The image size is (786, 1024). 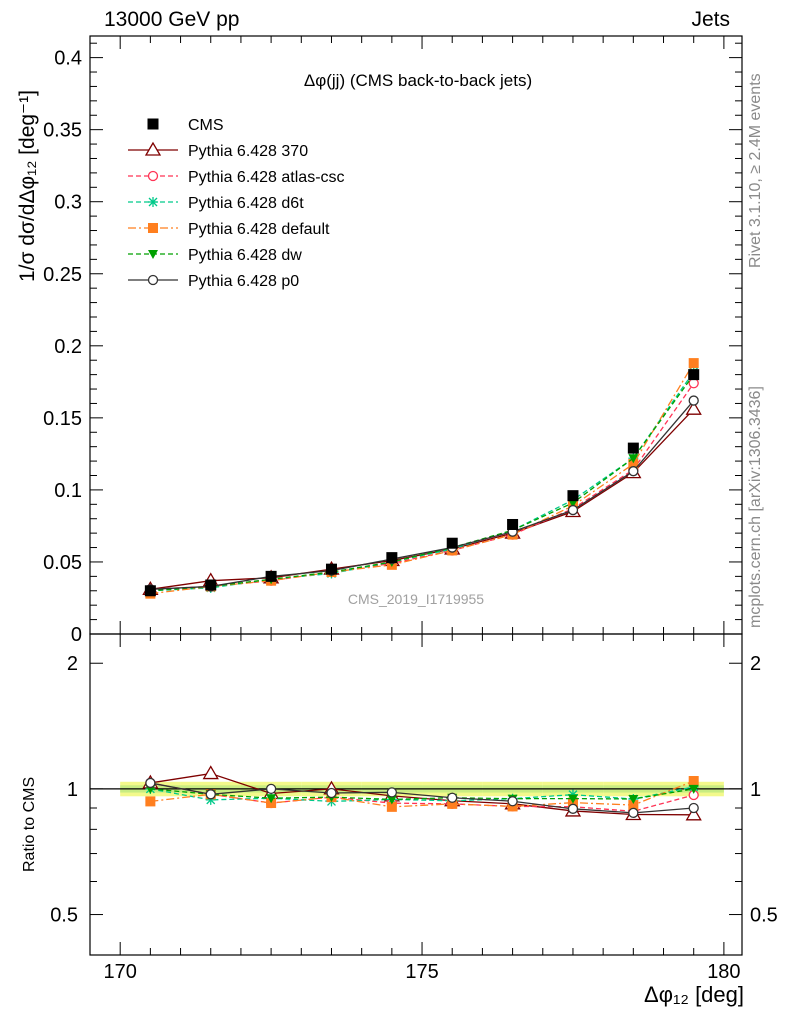 I want to click on analysis-watermark: CMS_2019_I1719955, so click(x=416, y=599).